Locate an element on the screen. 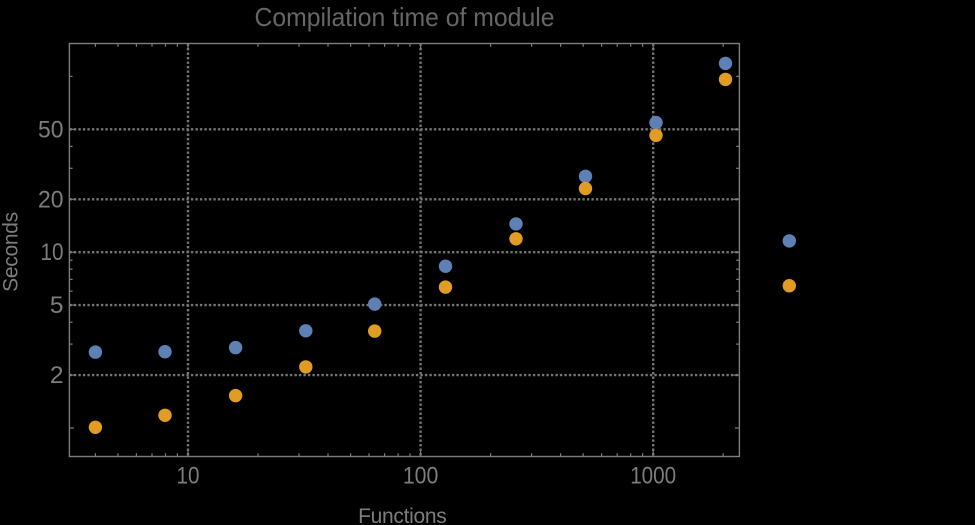  svg-text: 50 is located at coordinates (51, 129).